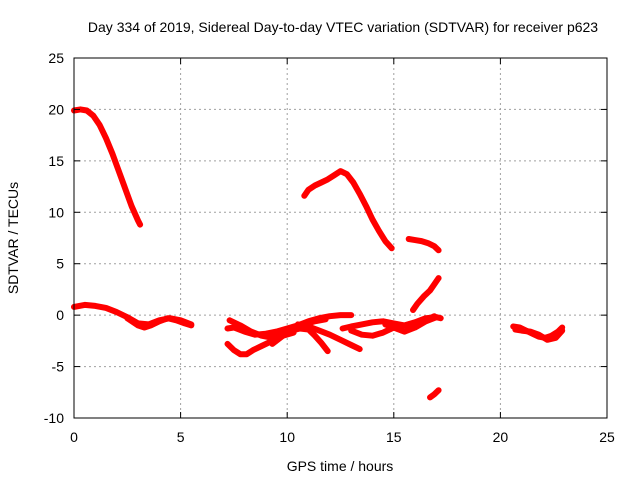 This screenshot has width=640, height=480. I want to click on y-tick-label: 5, so click(60, 264).